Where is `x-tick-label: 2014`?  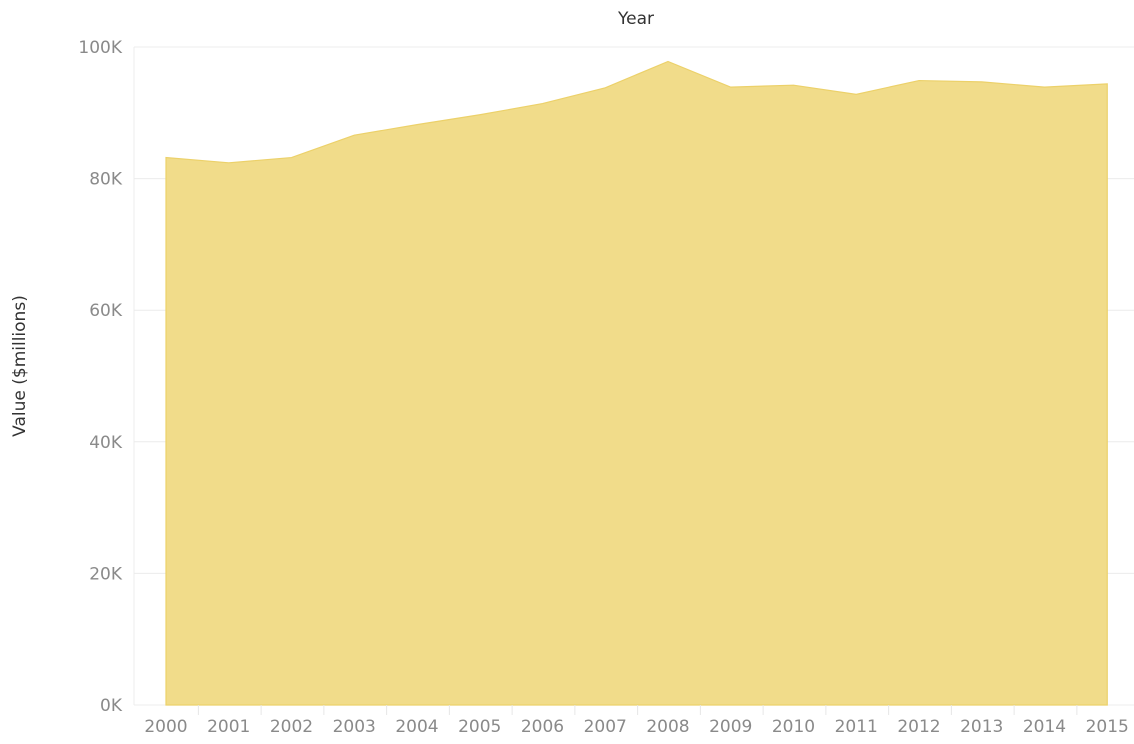 x-tick-label: 2014 is located at coordinates (1044, 727).